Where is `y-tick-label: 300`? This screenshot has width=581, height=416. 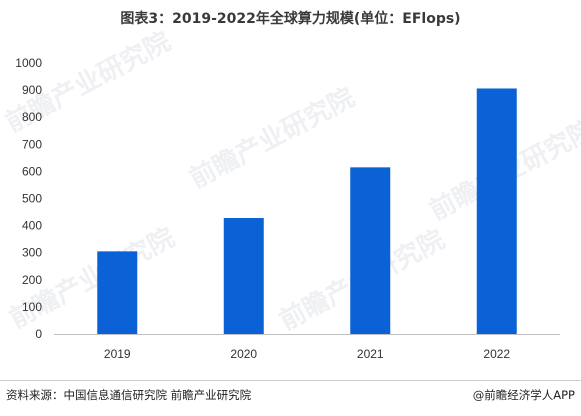
y-tick-label: 300 is located at coordinates (32, 253).